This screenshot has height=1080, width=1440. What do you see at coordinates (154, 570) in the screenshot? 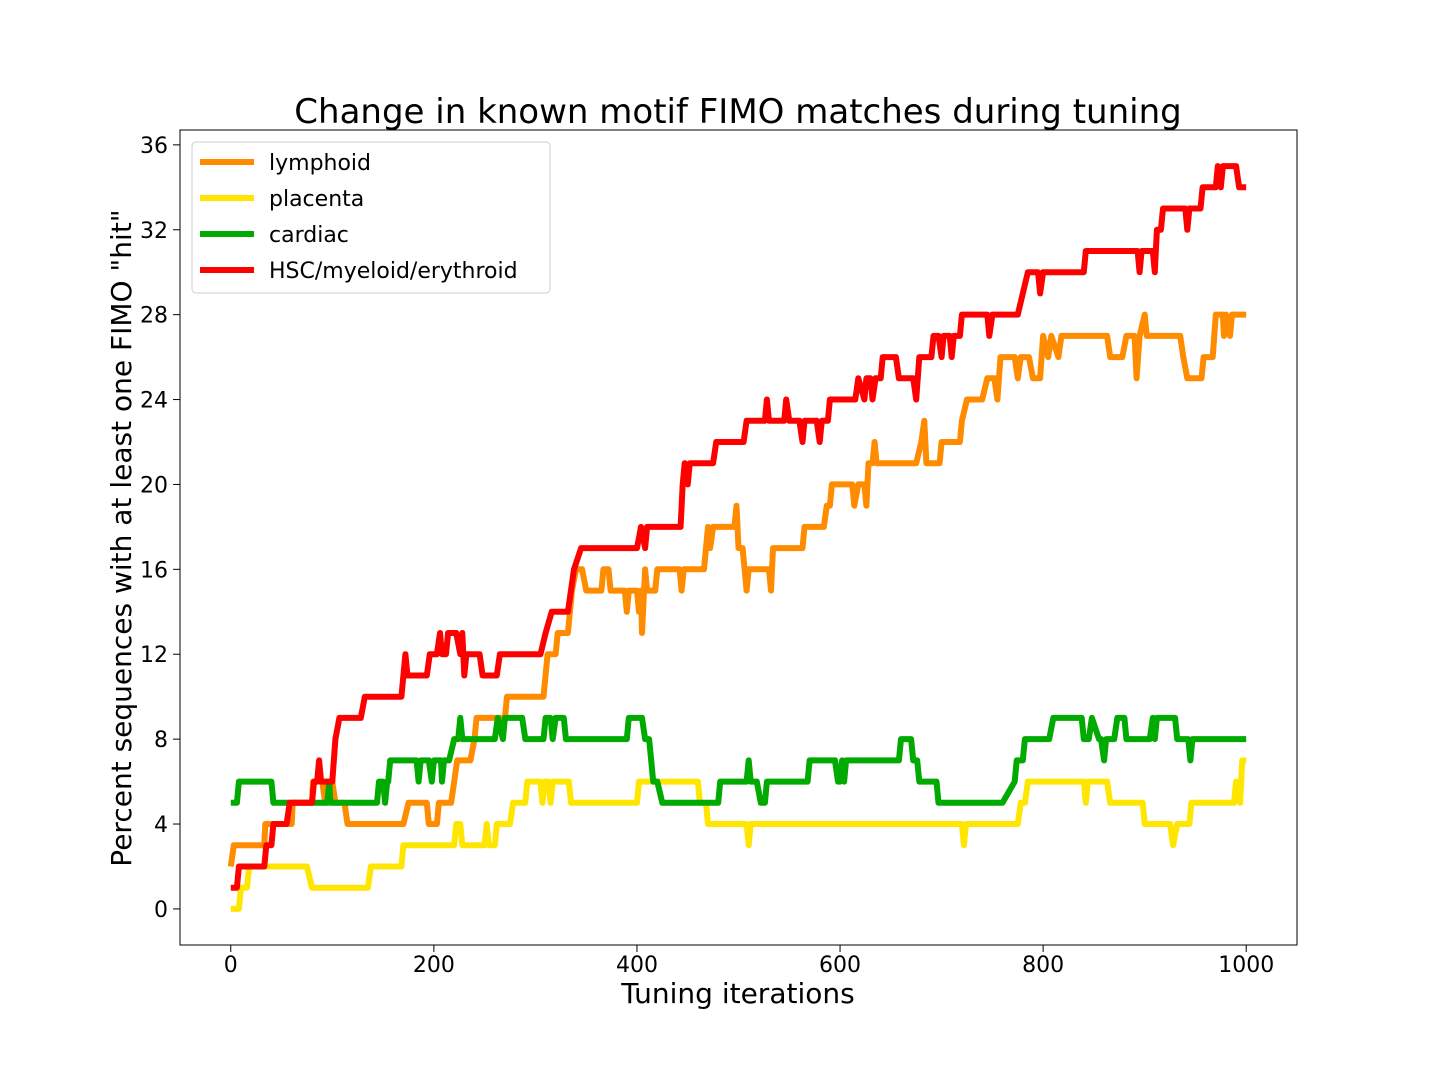
I see `y-tick-label: 16` at bounding box center [154, 570].